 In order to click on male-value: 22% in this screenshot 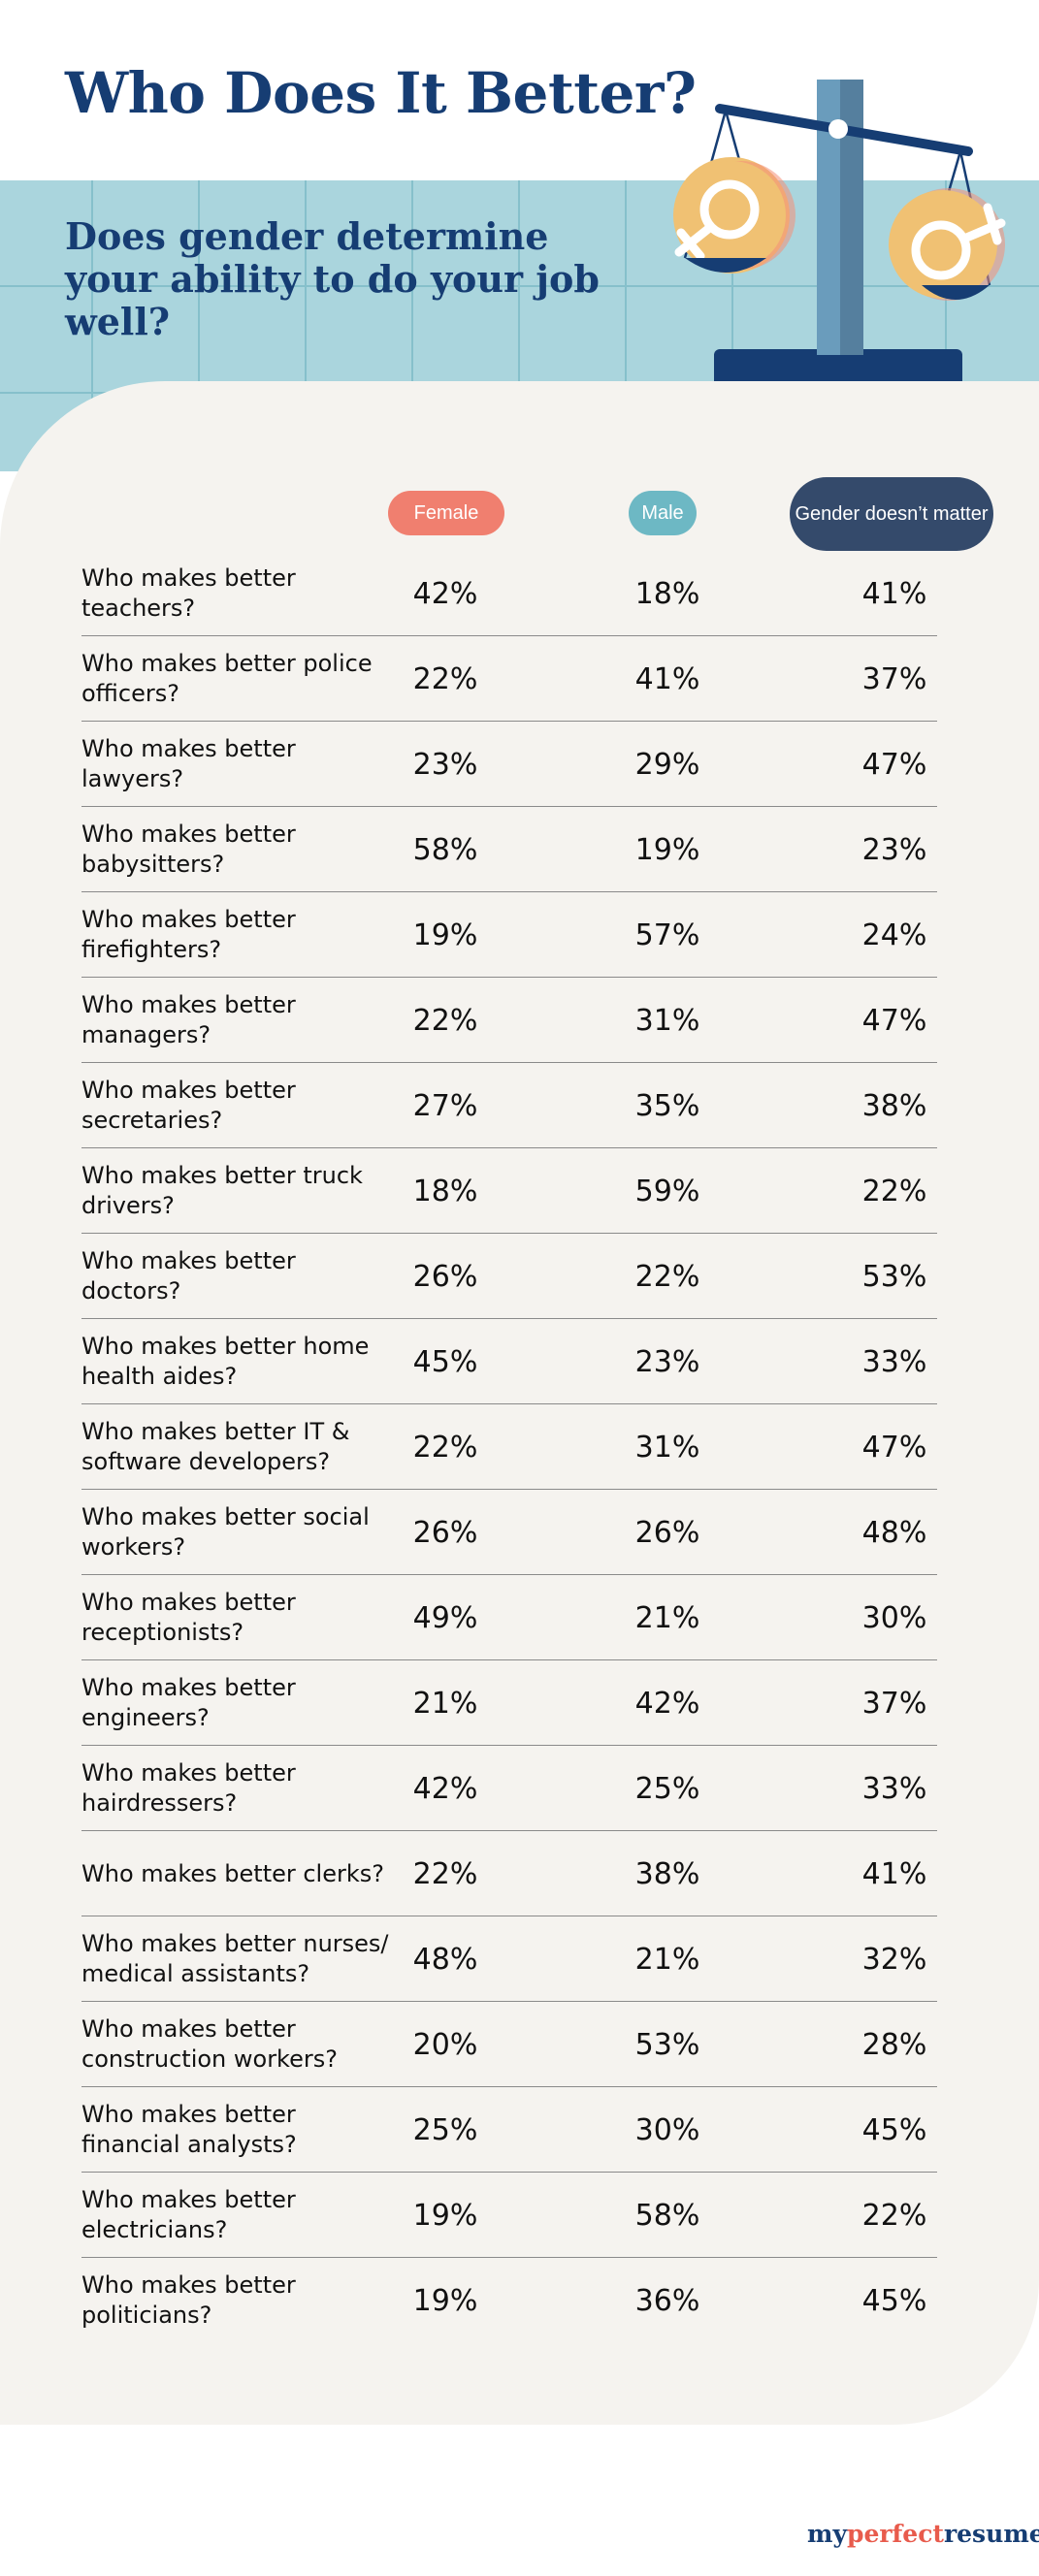, I will do `click(667, 1276)`.